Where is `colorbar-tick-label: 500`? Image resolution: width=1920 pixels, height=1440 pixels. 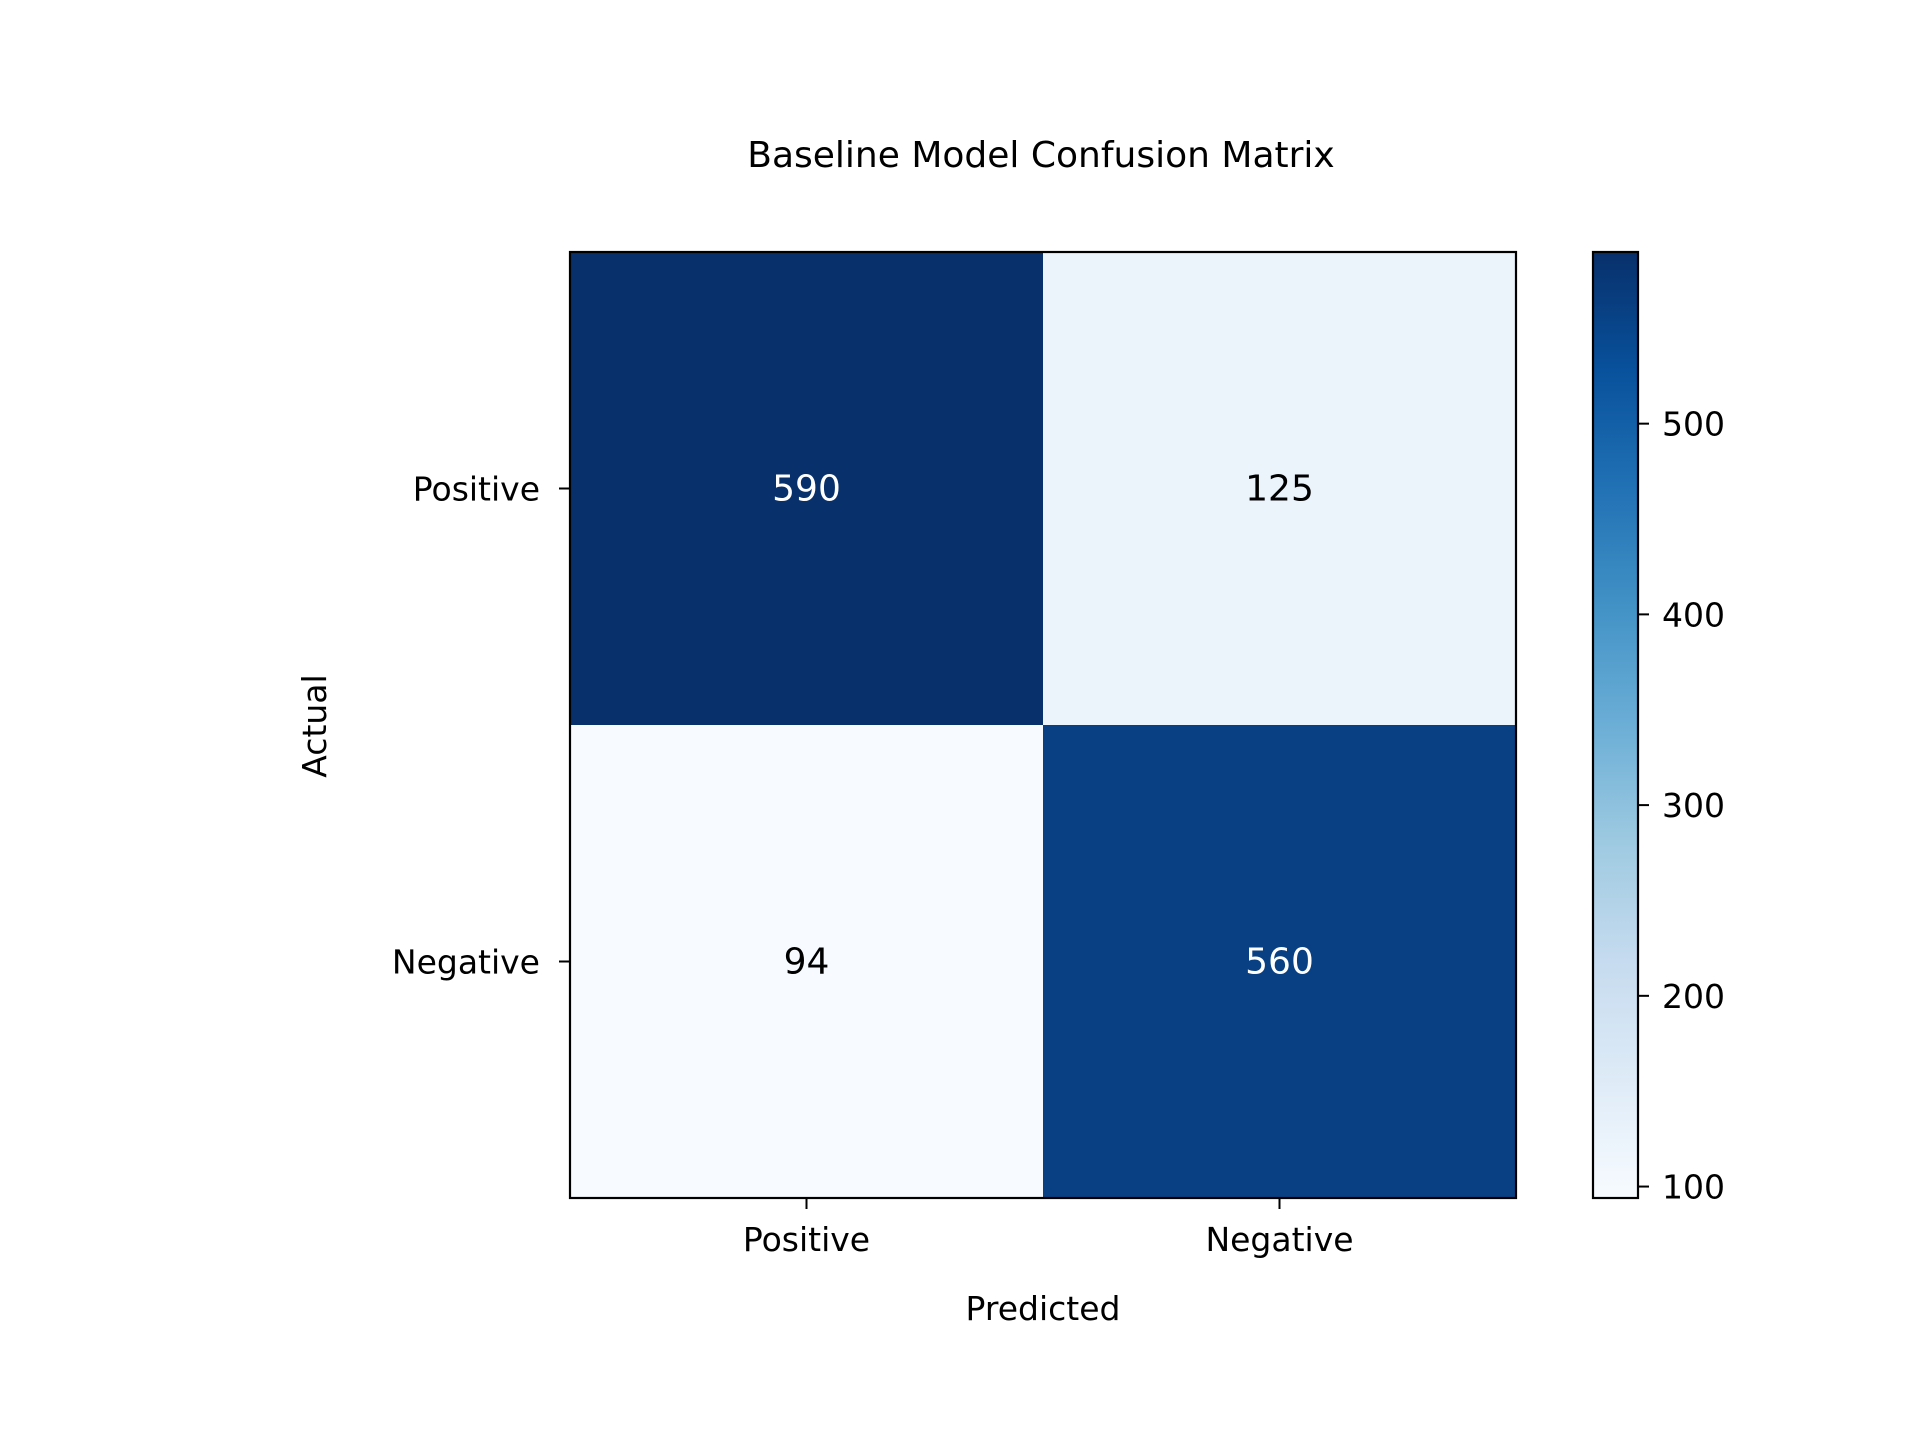 colorbar-tick-label: 500 is located at coordinates (1693, 424).